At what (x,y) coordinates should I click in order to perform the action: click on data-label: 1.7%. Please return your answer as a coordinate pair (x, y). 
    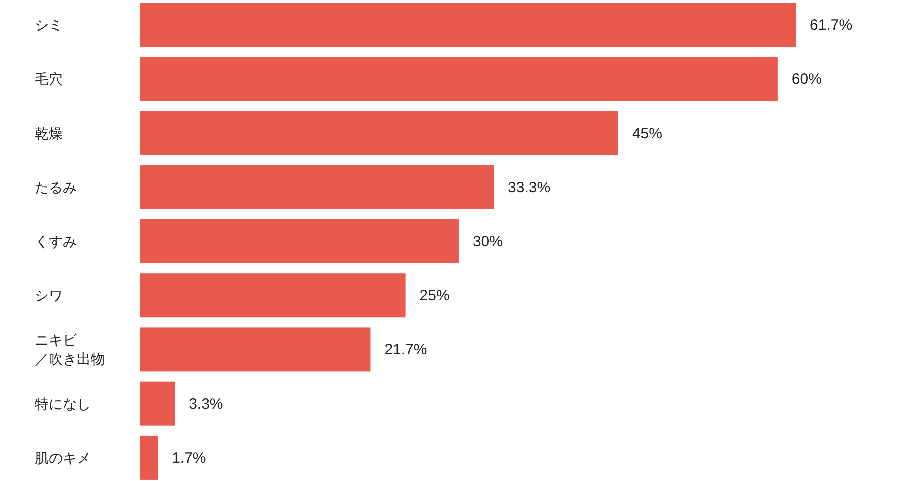
    Looking at the image, I should click on (189, 458).